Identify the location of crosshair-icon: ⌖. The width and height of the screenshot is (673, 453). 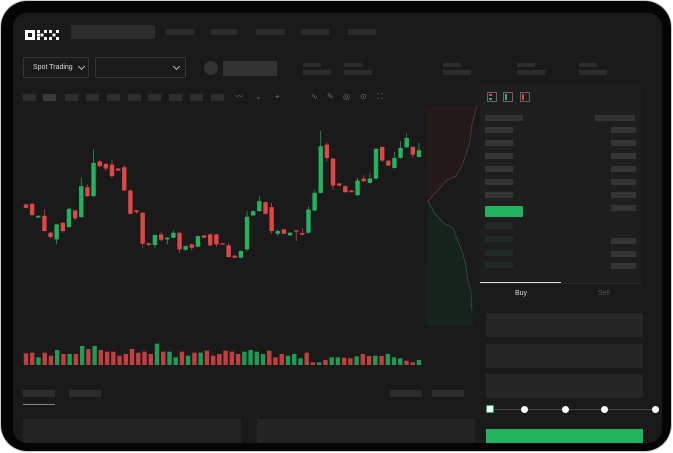
(277, 96).